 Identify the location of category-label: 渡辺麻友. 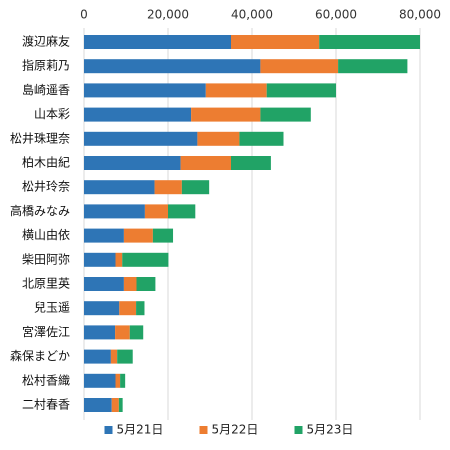
(46, 41).